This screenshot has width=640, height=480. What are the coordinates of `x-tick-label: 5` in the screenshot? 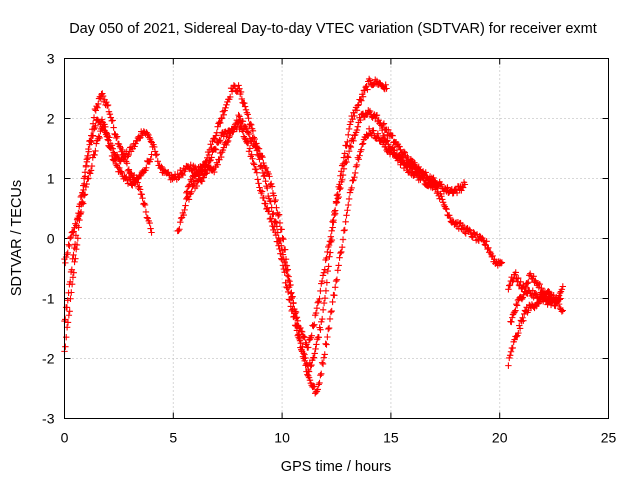 It's located at (173, 438).